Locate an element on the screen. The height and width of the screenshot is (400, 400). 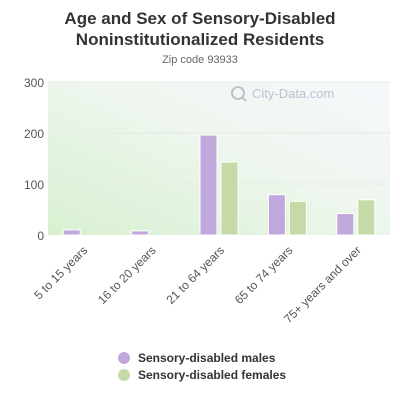
watermark: City-Data.com is located at coordinates (282, 94).